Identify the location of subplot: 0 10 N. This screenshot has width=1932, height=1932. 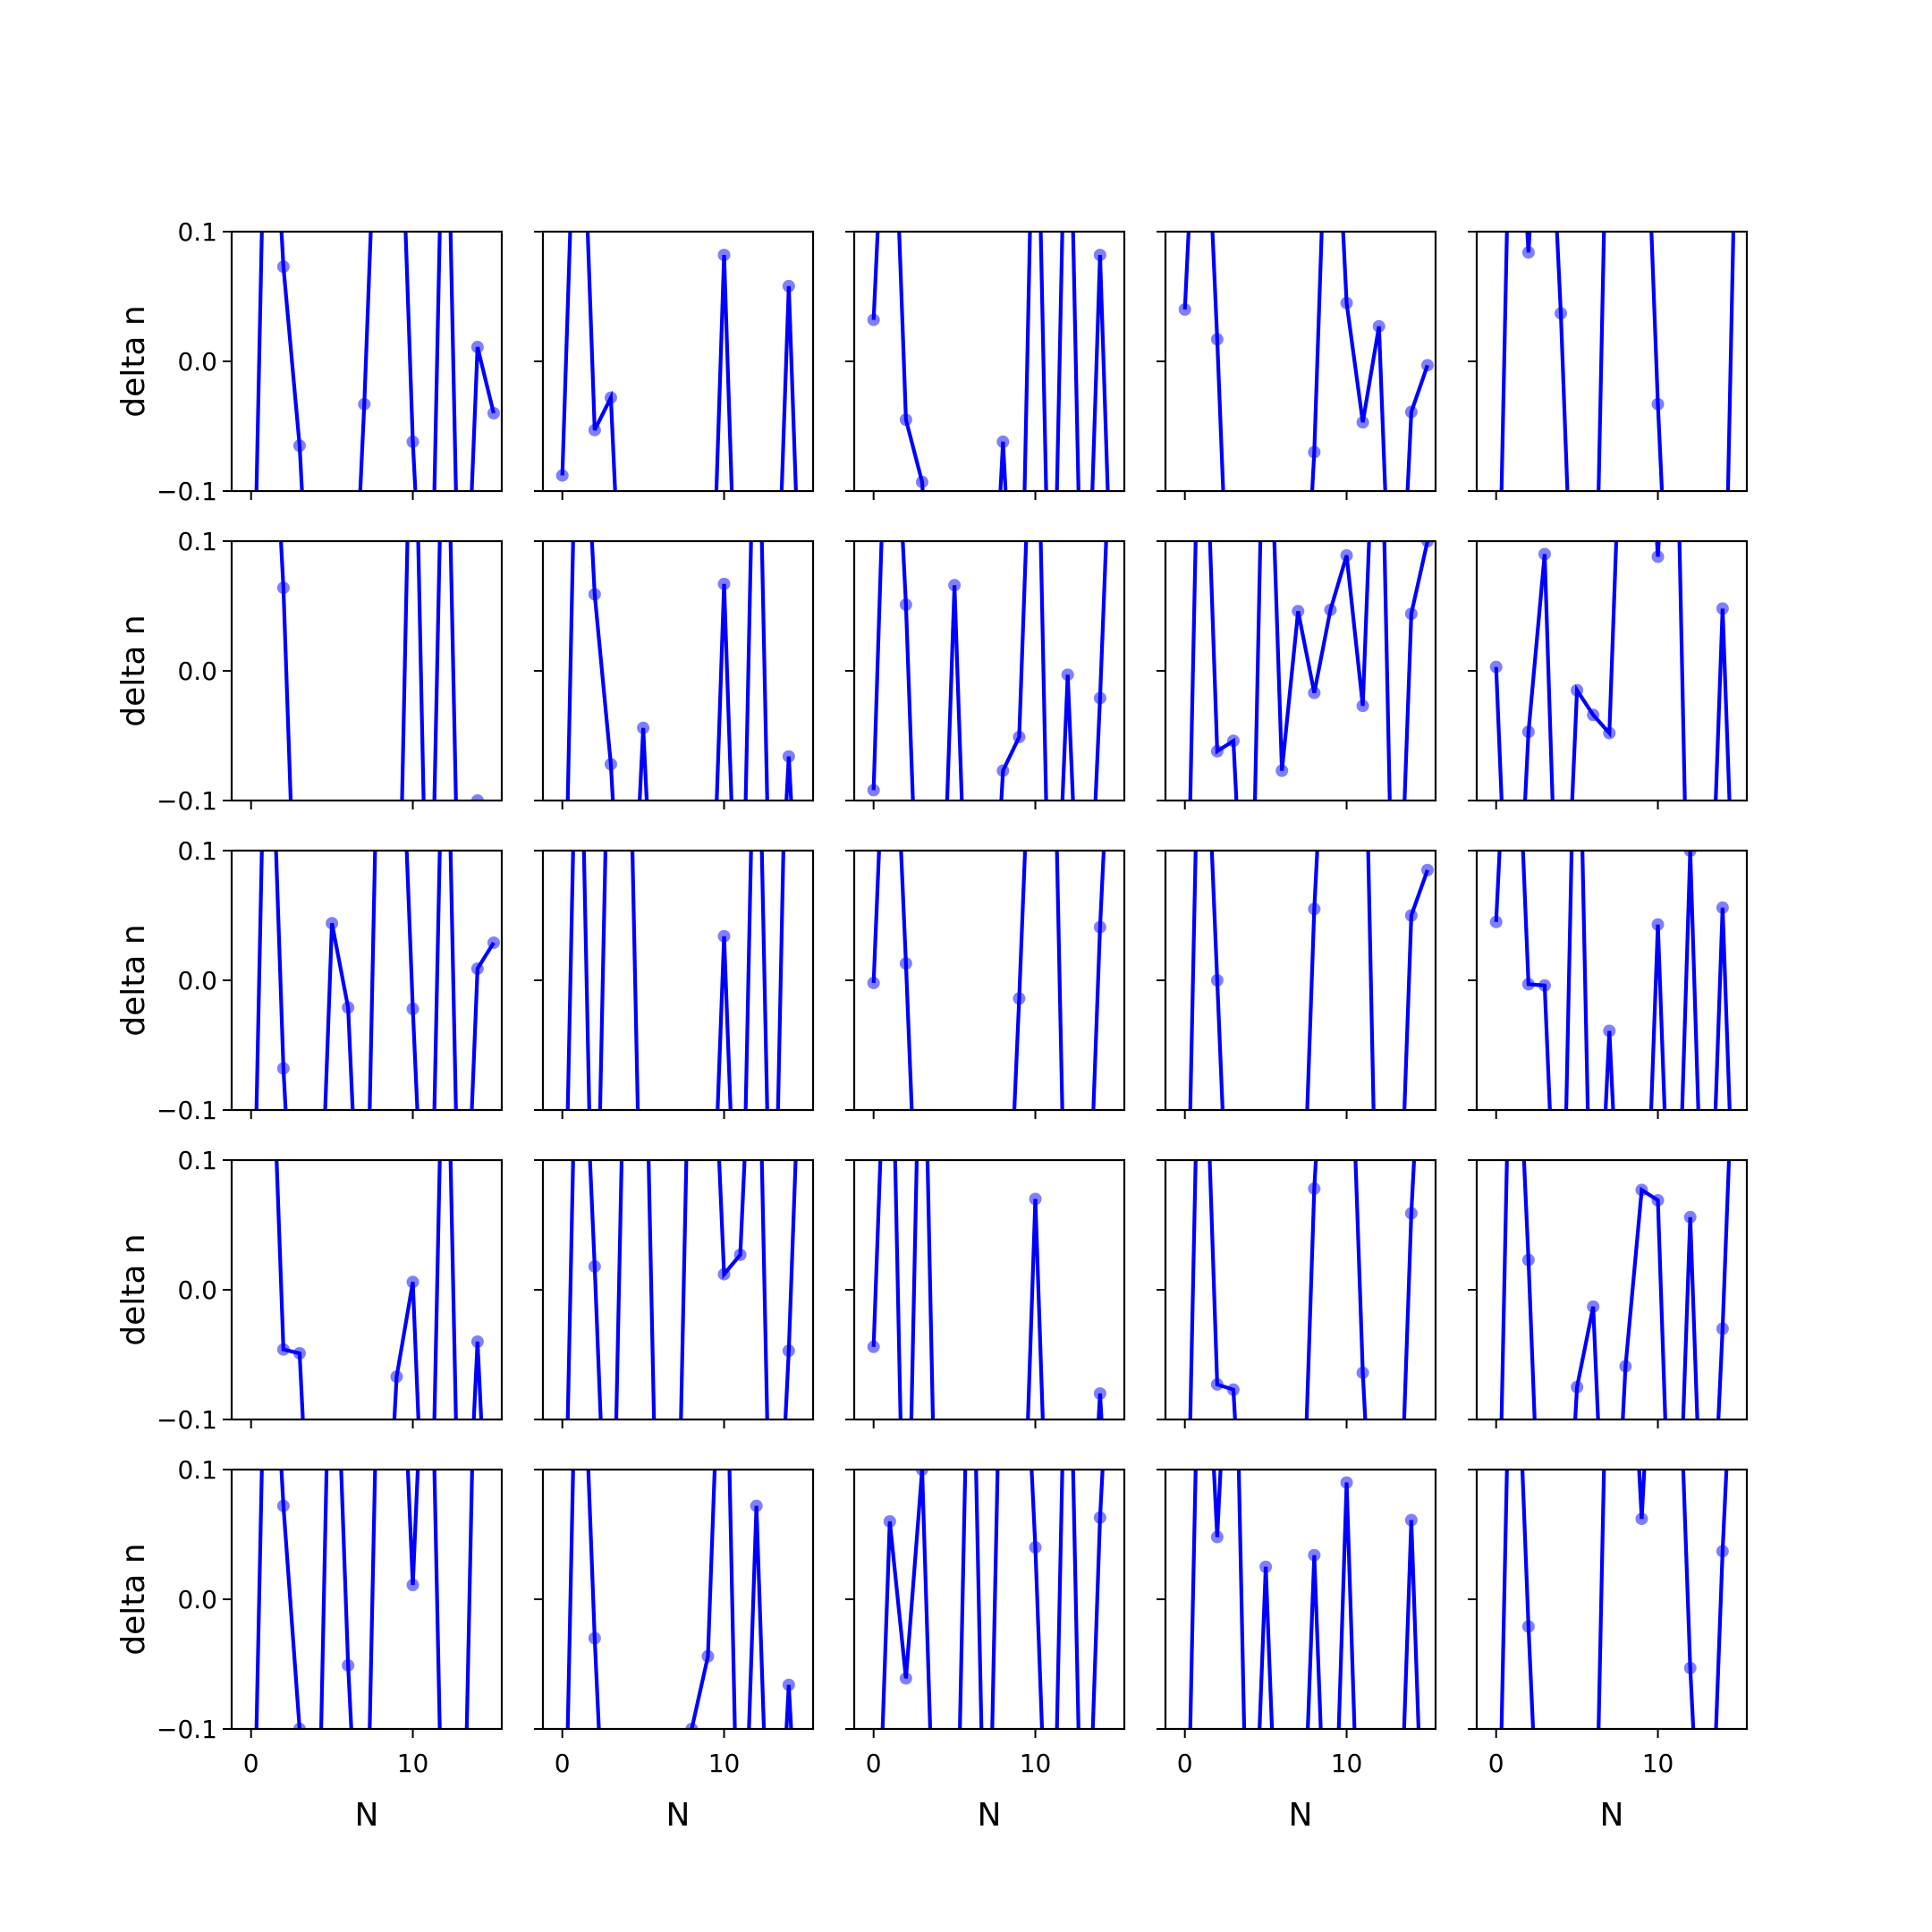
(985, 1651).